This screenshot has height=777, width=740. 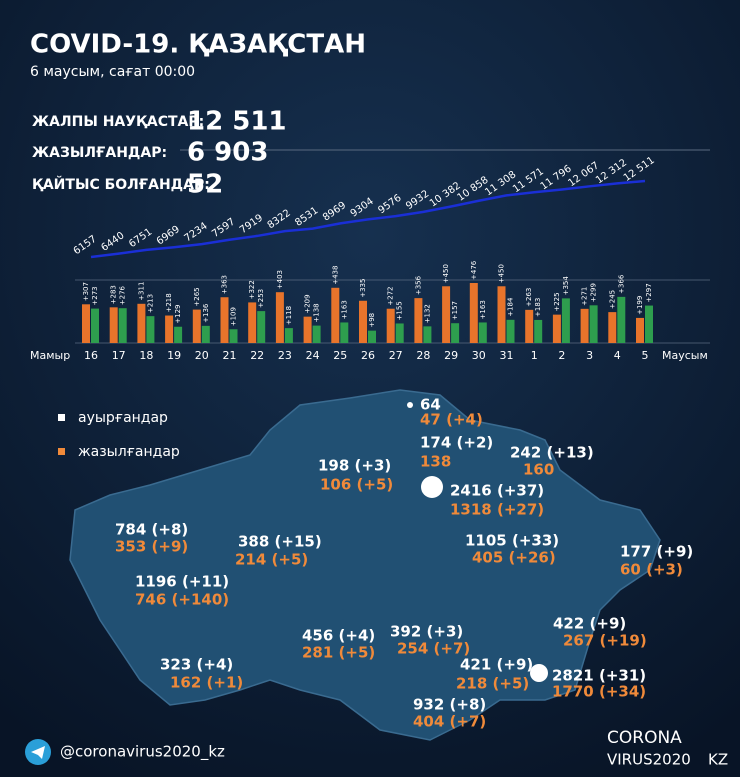 What do you see at coordinates (206, 683) in the screenshot?
I see `region-recovered: 162 (+1)` at bounding box center [206, 683].